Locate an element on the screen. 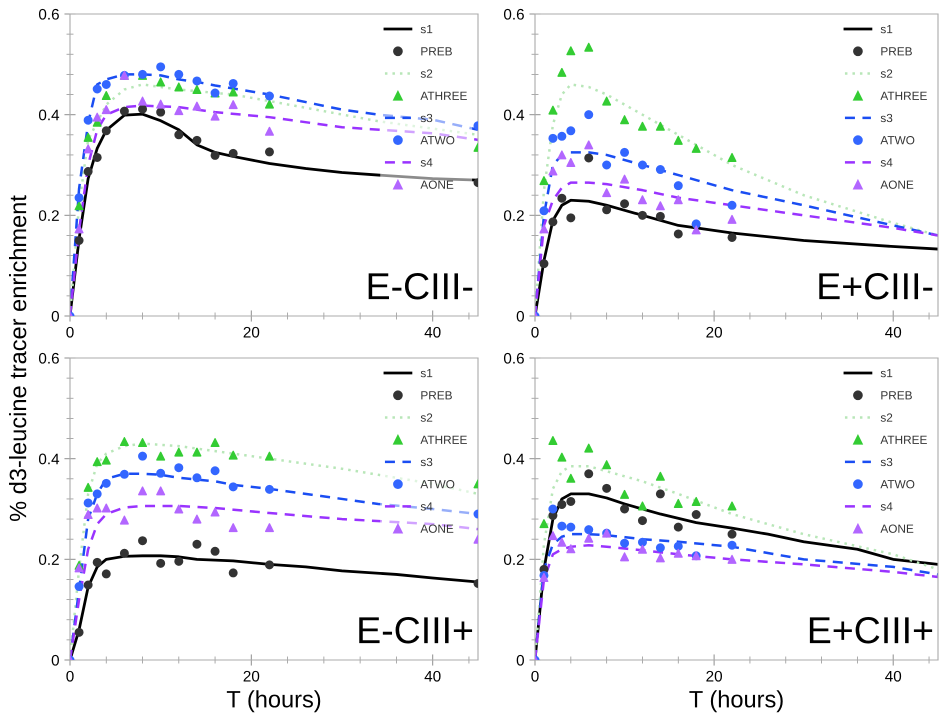 Image resolution: width=939 pixels, height=717 pixels. annotation: E+CIII+ is located at coordinates (871, 630).